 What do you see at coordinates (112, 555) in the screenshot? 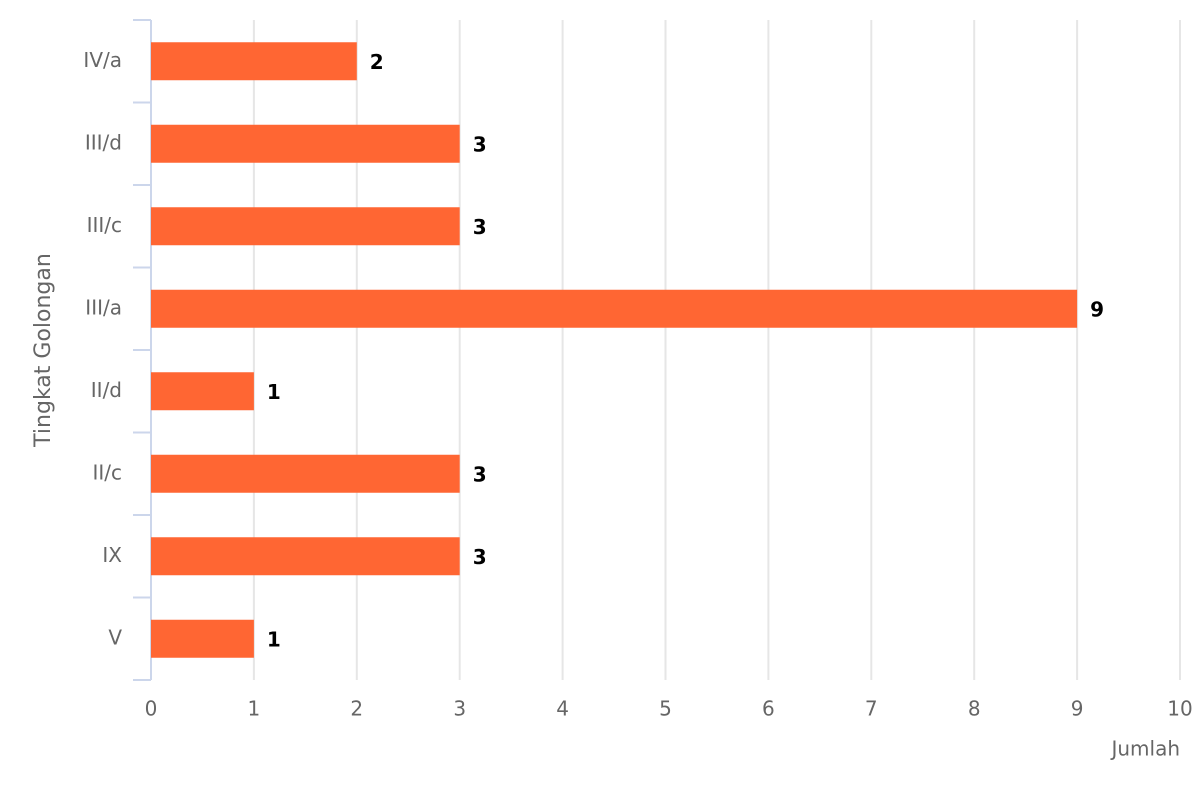
I see `y-tick-label: IX` at bounding box center [112, 555].